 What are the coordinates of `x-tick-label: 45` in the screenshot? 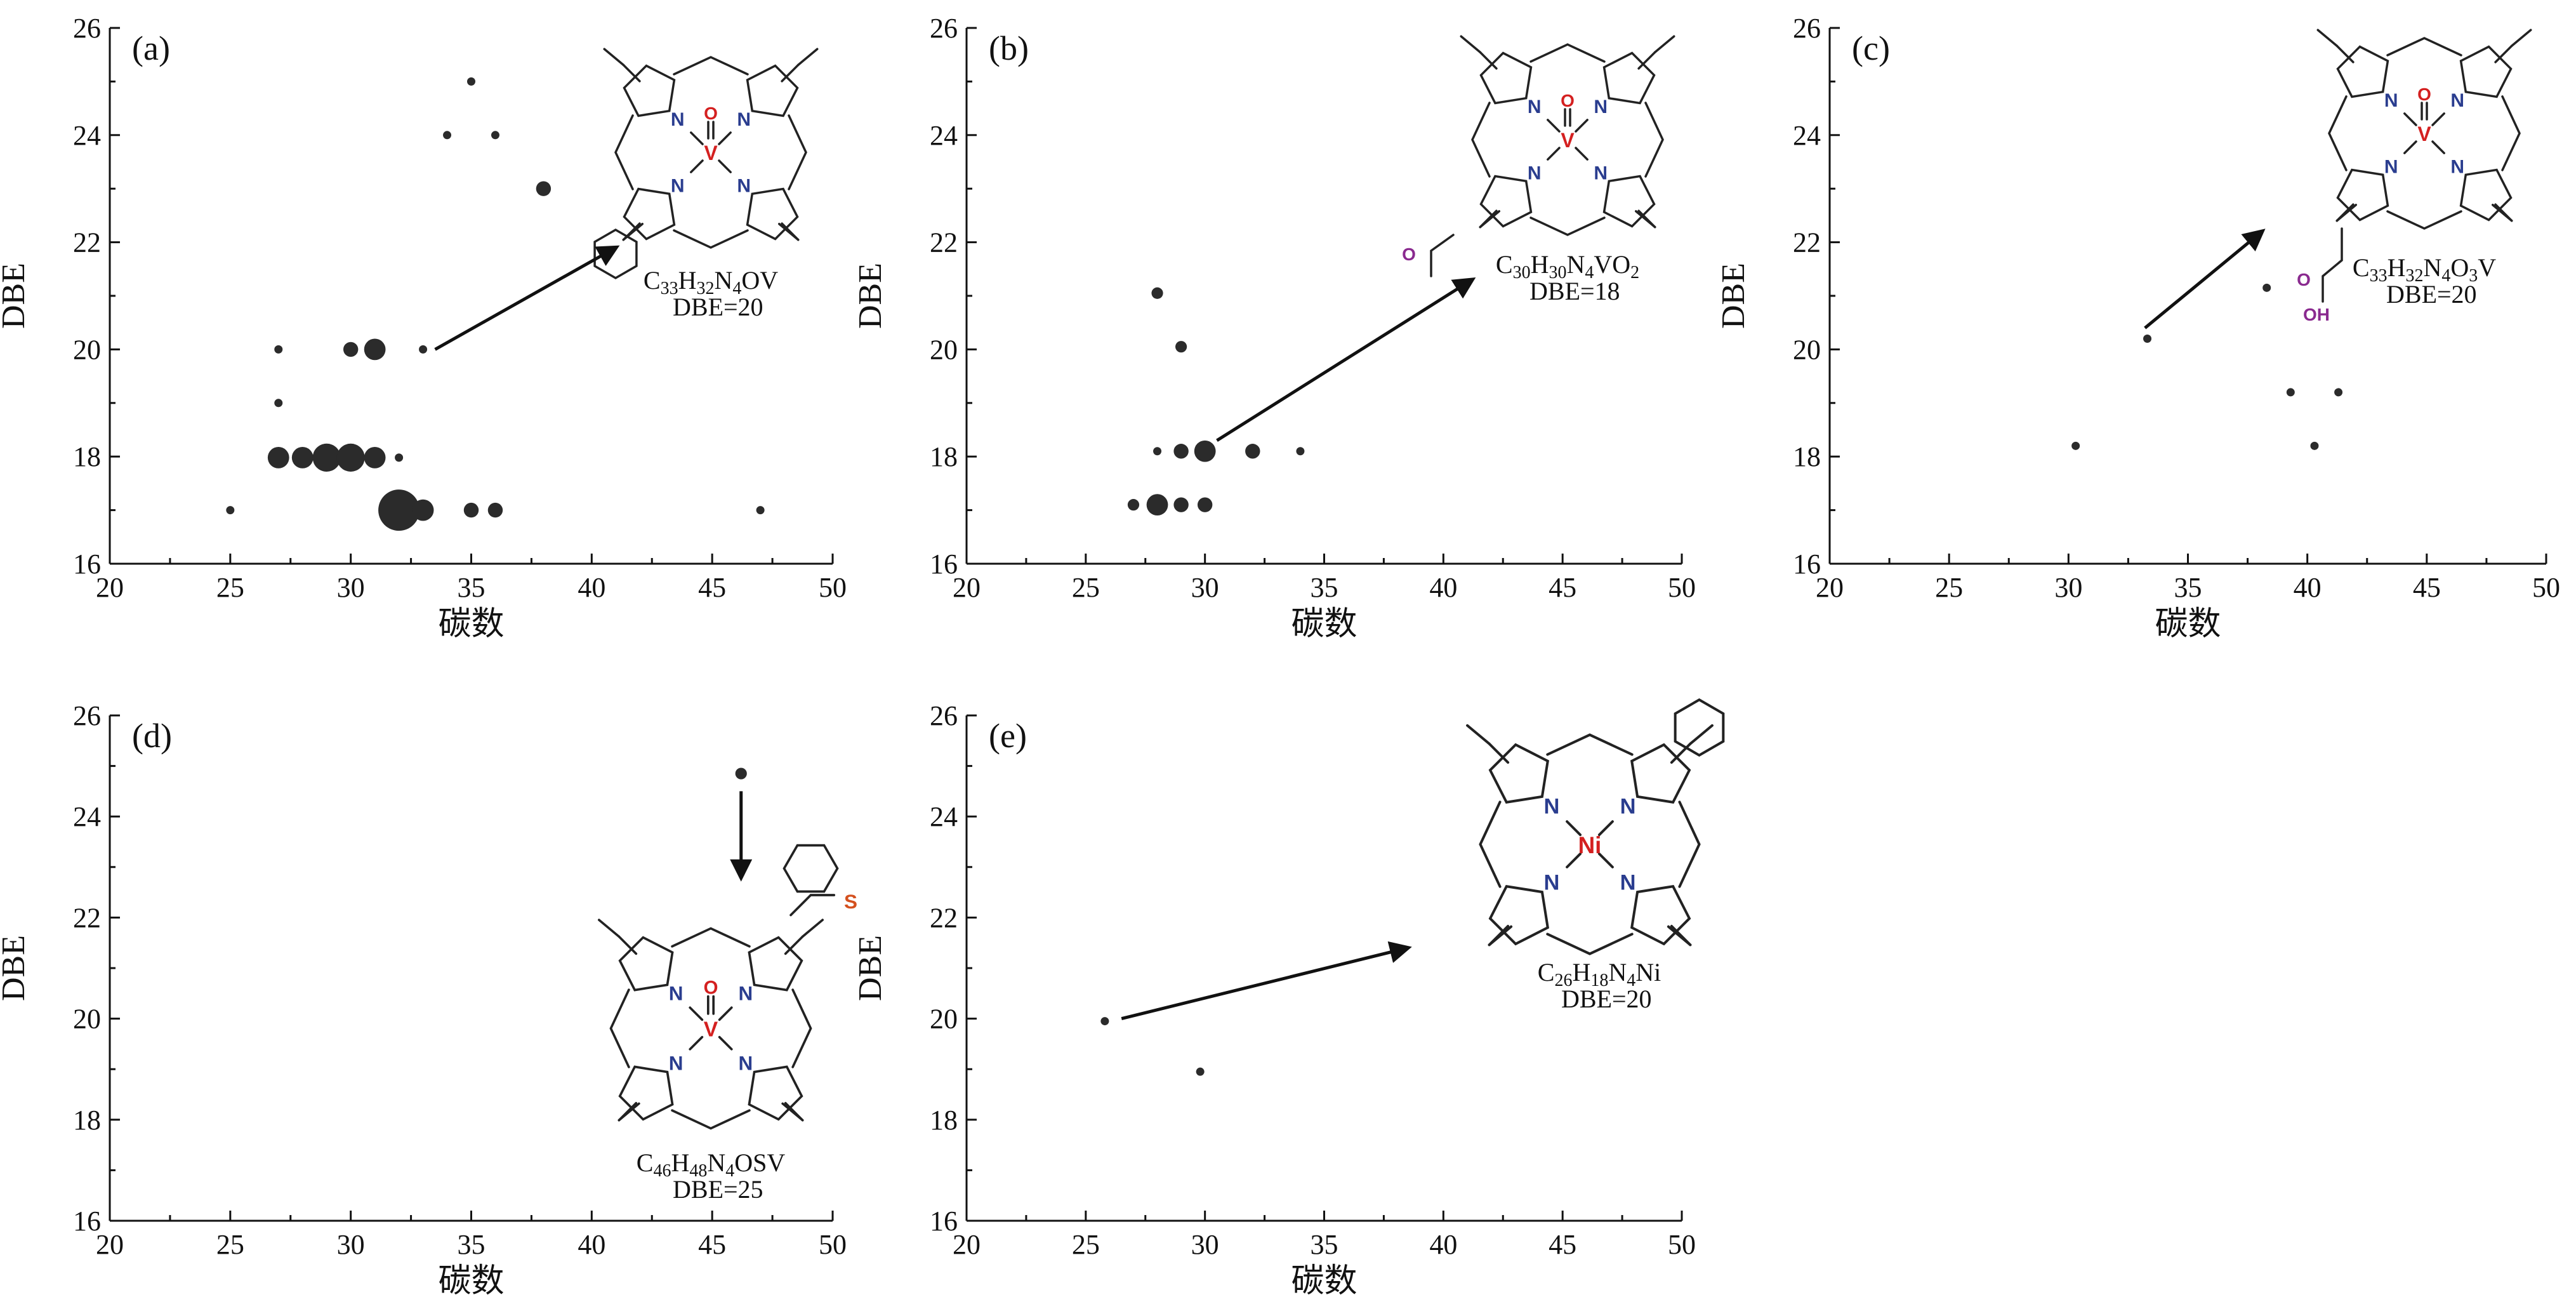 It's located at (712, 588).